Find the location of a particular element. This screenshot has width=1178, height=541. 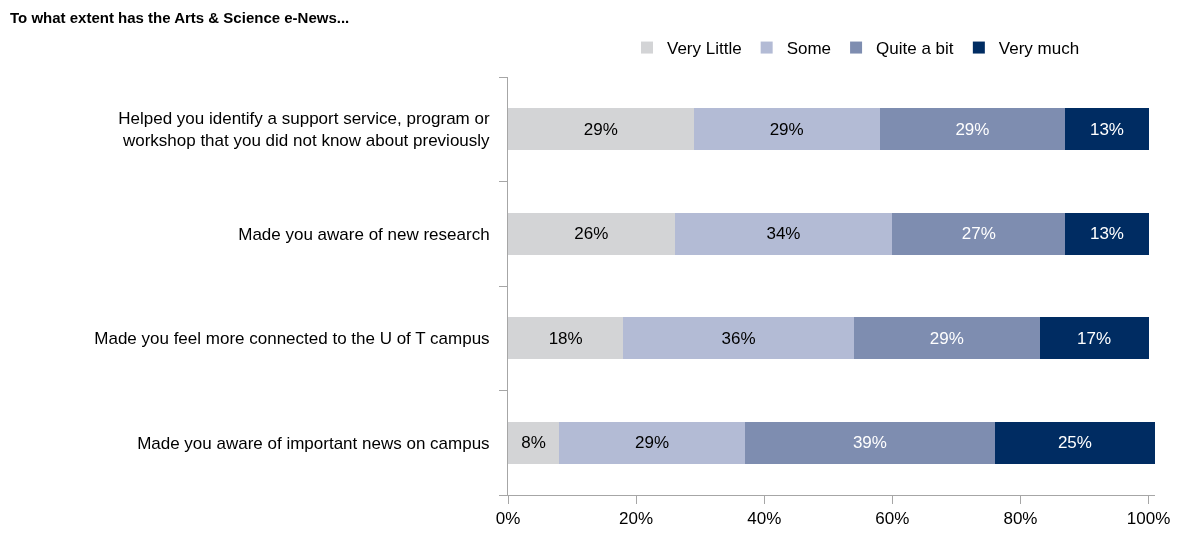

legend-label: Some is located at coordinates (809, 49).